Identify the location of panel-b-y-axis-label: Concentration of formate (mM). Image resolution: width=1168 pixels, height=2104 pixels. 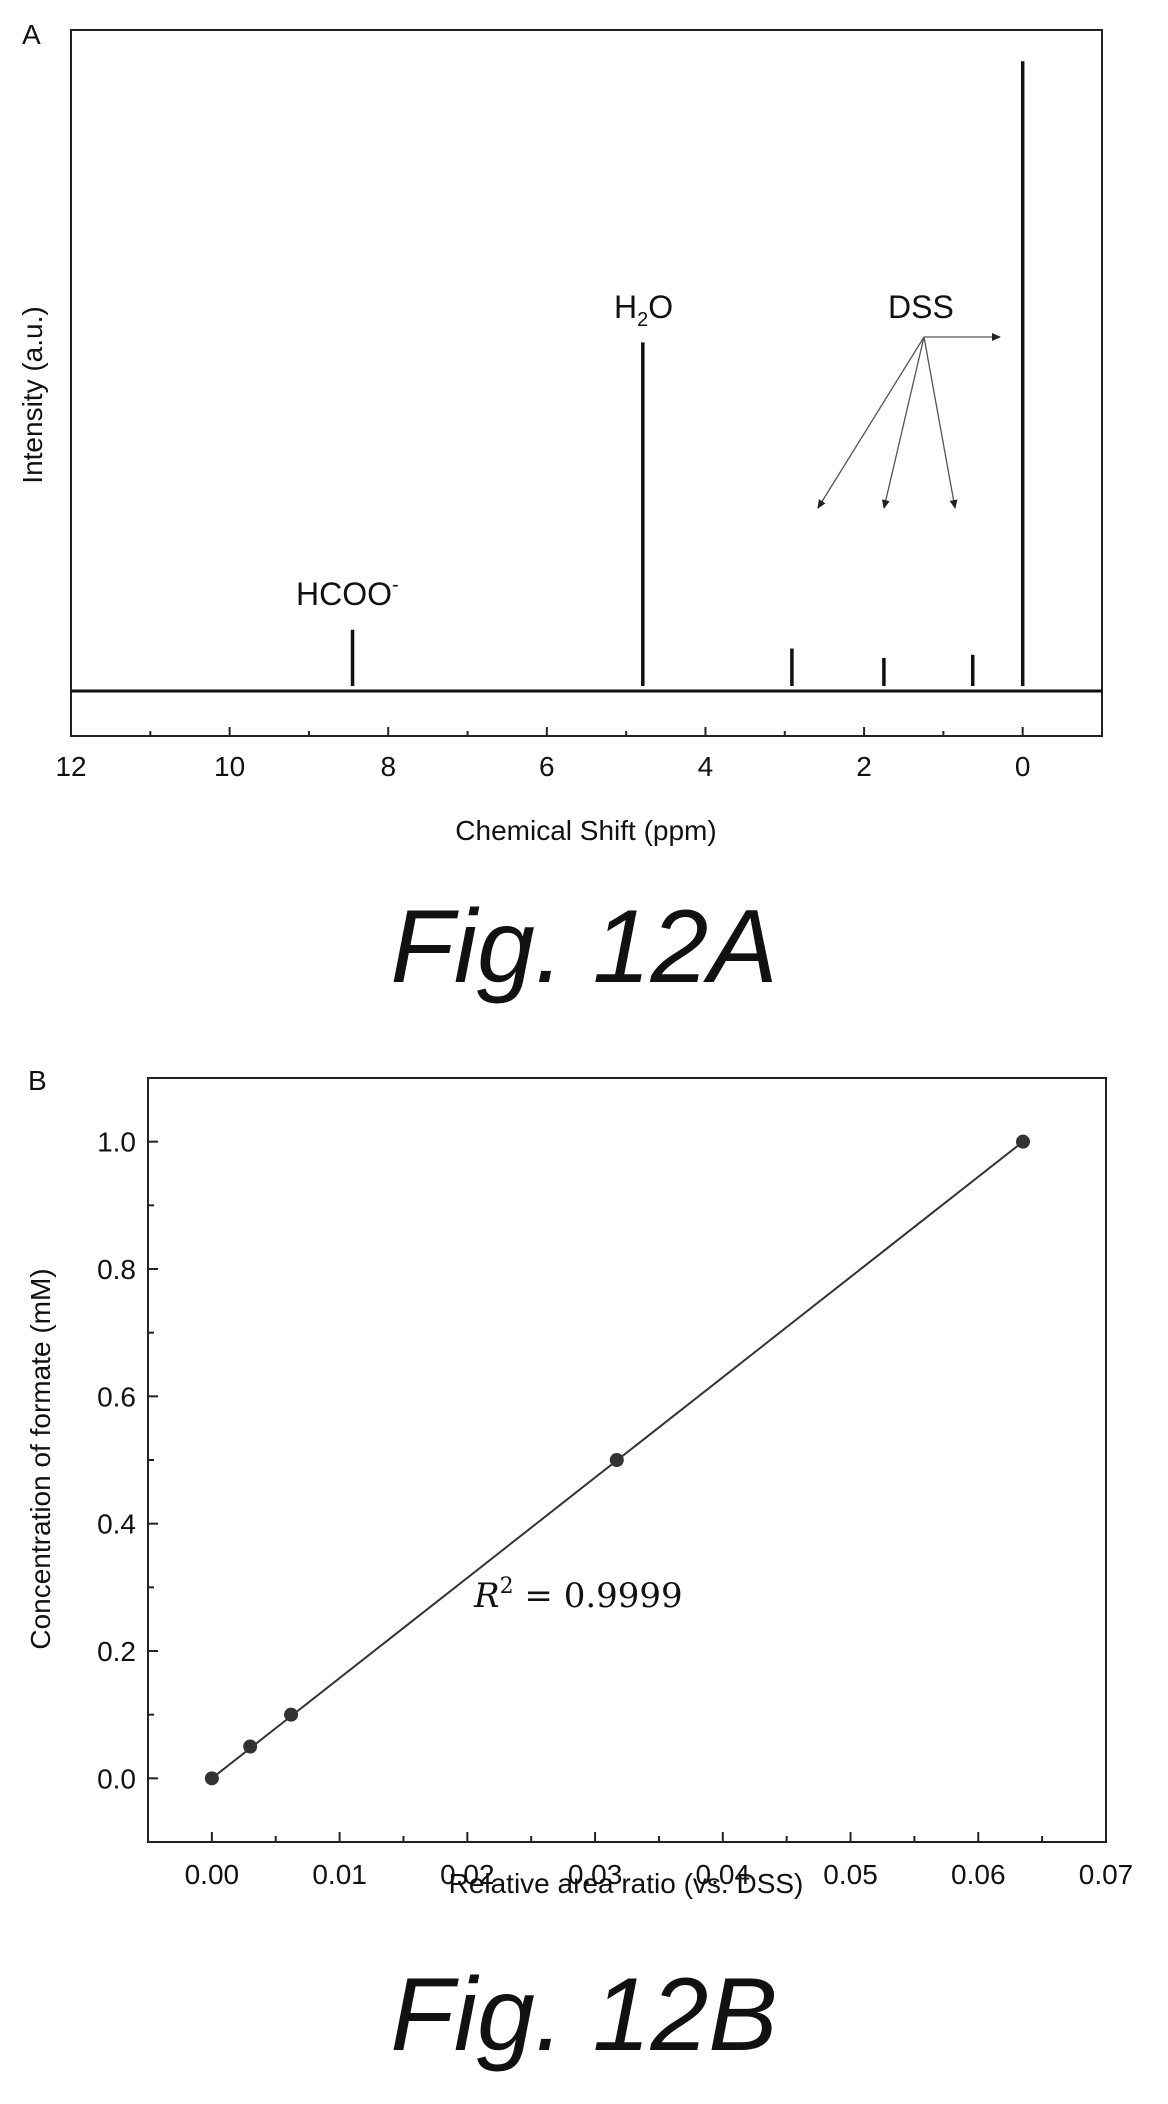
(40, 1458).